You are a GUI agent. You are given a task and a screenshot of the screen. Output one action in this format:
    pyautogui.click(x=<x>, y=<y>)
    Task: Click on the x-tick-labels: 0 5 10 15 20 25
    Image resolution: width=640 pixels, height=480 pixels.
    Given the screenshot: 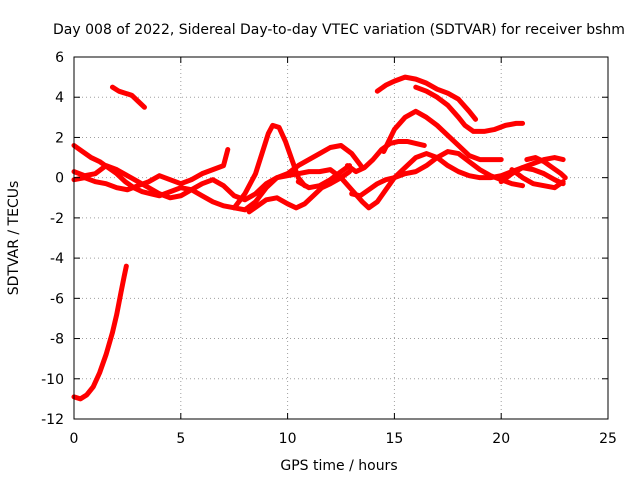 What is the action you would take?
    pyautogui.click(x=343, y=439)
    